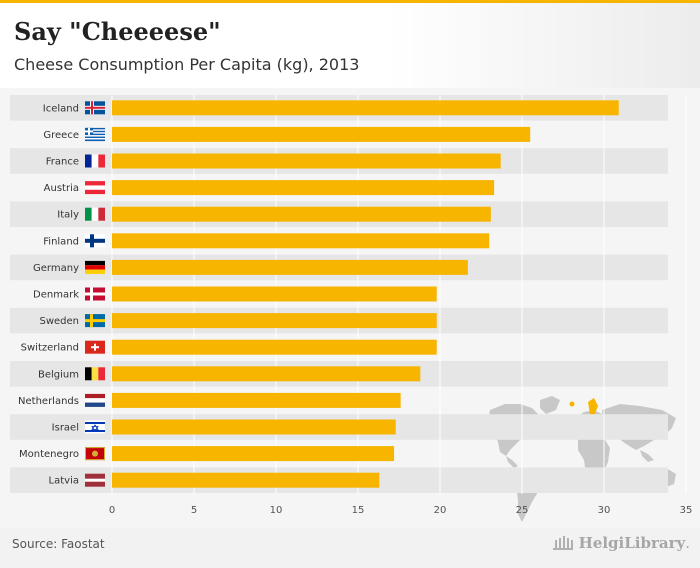 The width and height of the screenshot is (700, 568). What do you see at coordinates (253, 454) in the screenshot?
I see `bar-montenegro` at bounding box center [253, 454].